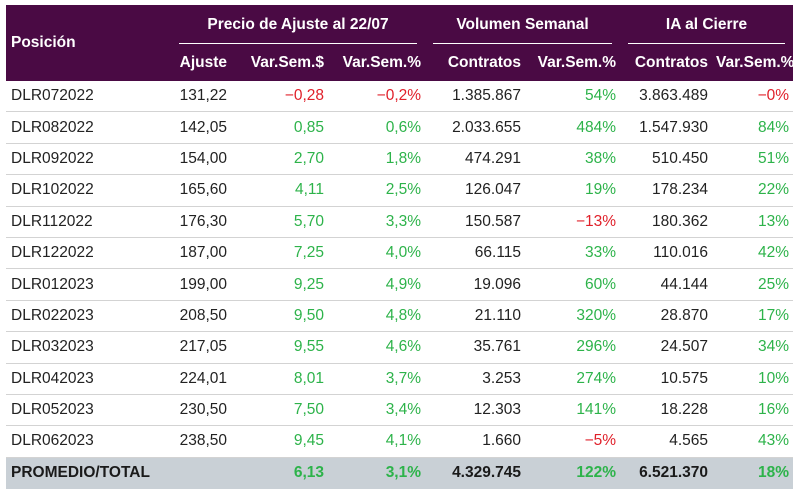 The image size is (800, 489). Describe the element at coordinates (573, 127) in the screenshot. I see `cell-vol-var-pct: 484%` at that location.